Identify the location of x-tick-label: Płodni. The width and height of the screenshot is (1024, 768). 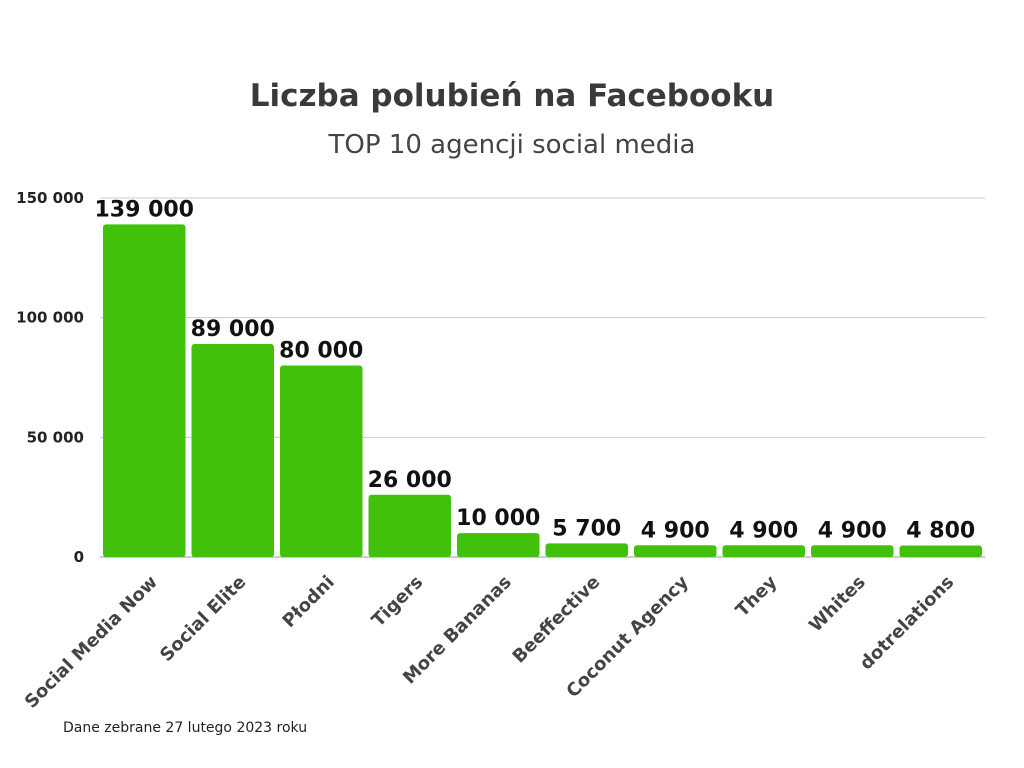
(309, 602).